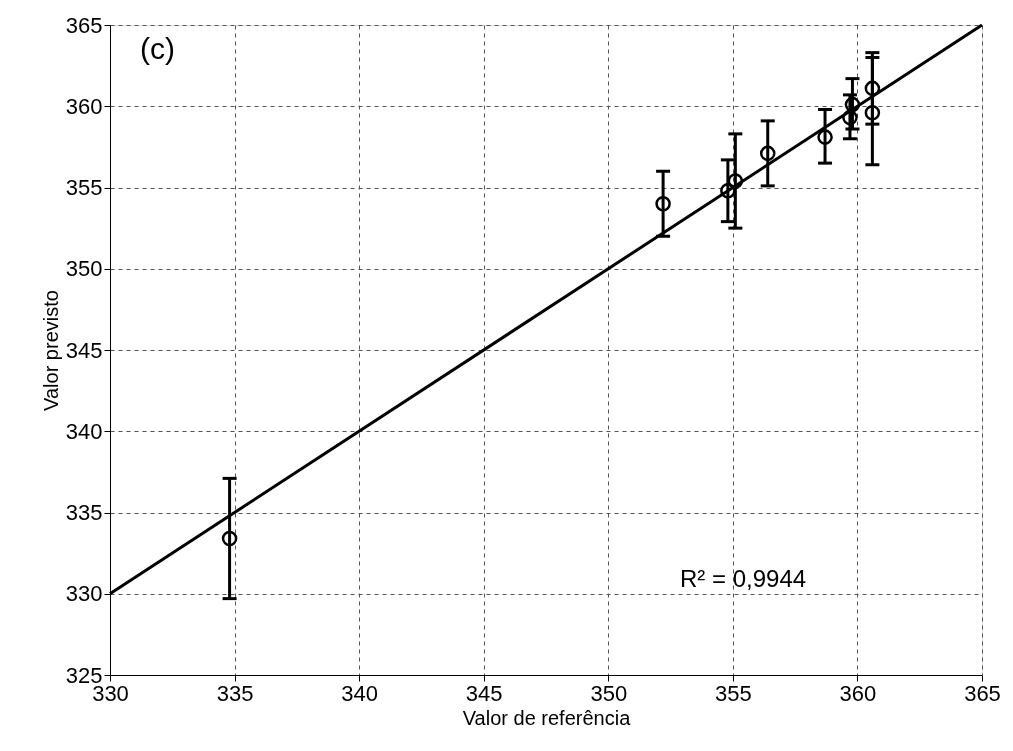 The height and width of the screenshot is (751, 1013). I want to click on y-tick-label: 365, so click(84, 25).